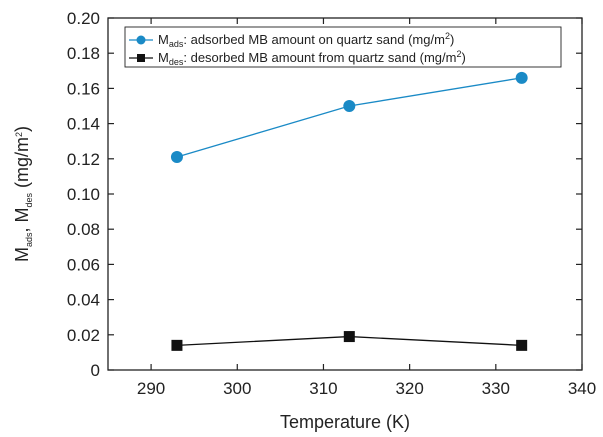 The height and width of the screenshot is (437, 603). What do you see at coordinates (496, 388) in the screenshot?
I see `x-tick-label: 330` at bounding box center [496, 388].